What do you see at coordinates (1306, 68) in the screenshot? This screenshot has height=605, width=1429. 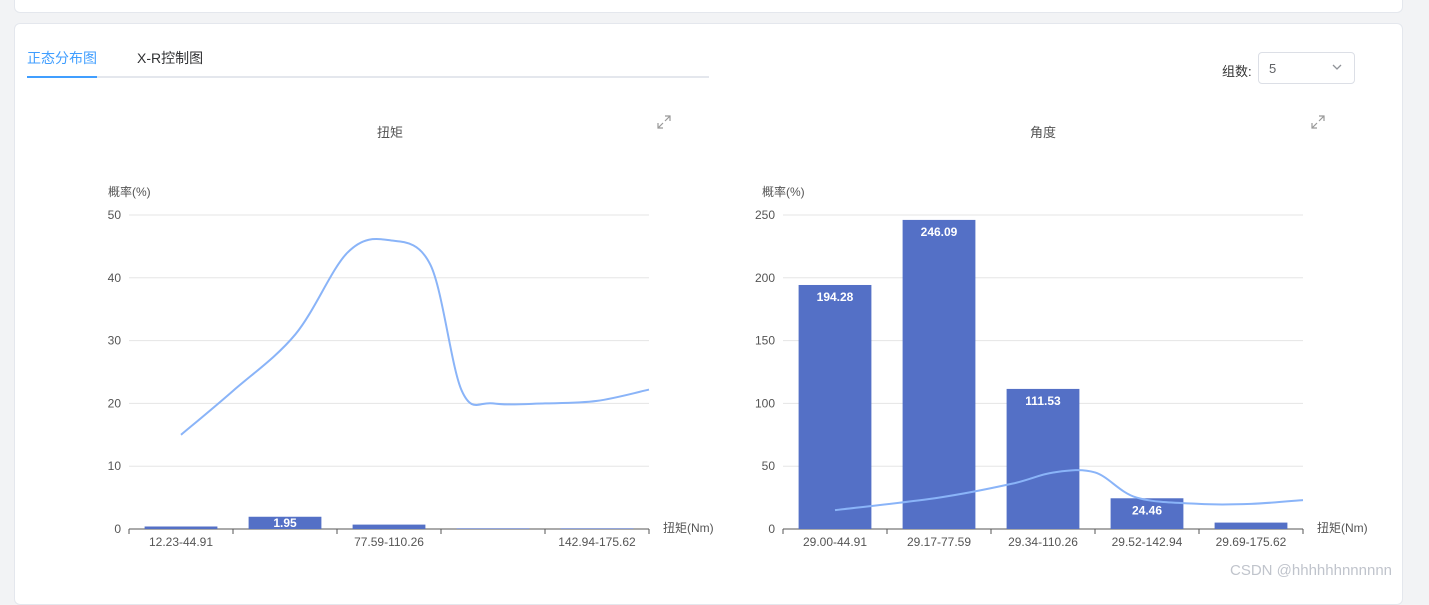 I see `group-count-select: 5` at bounding box center [1306, 68].